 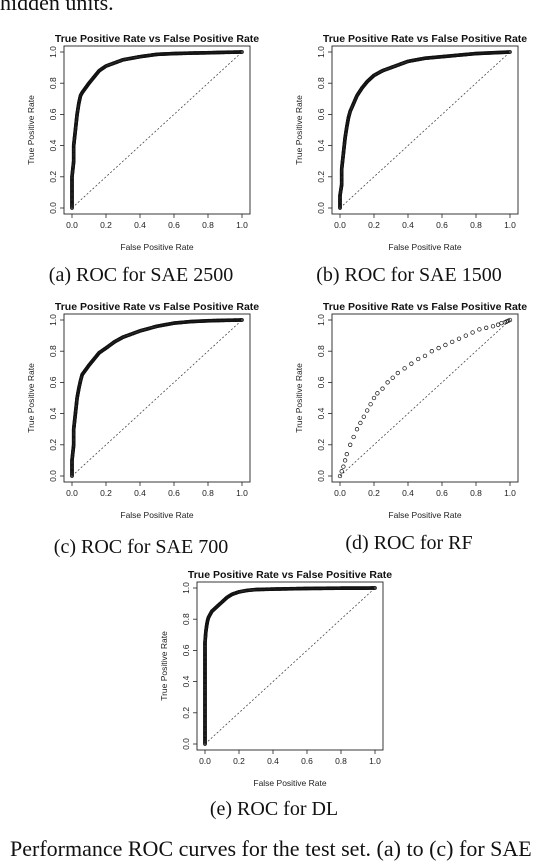 I want to click on x-tick-label: 0.4, so click(x=140, y=225).